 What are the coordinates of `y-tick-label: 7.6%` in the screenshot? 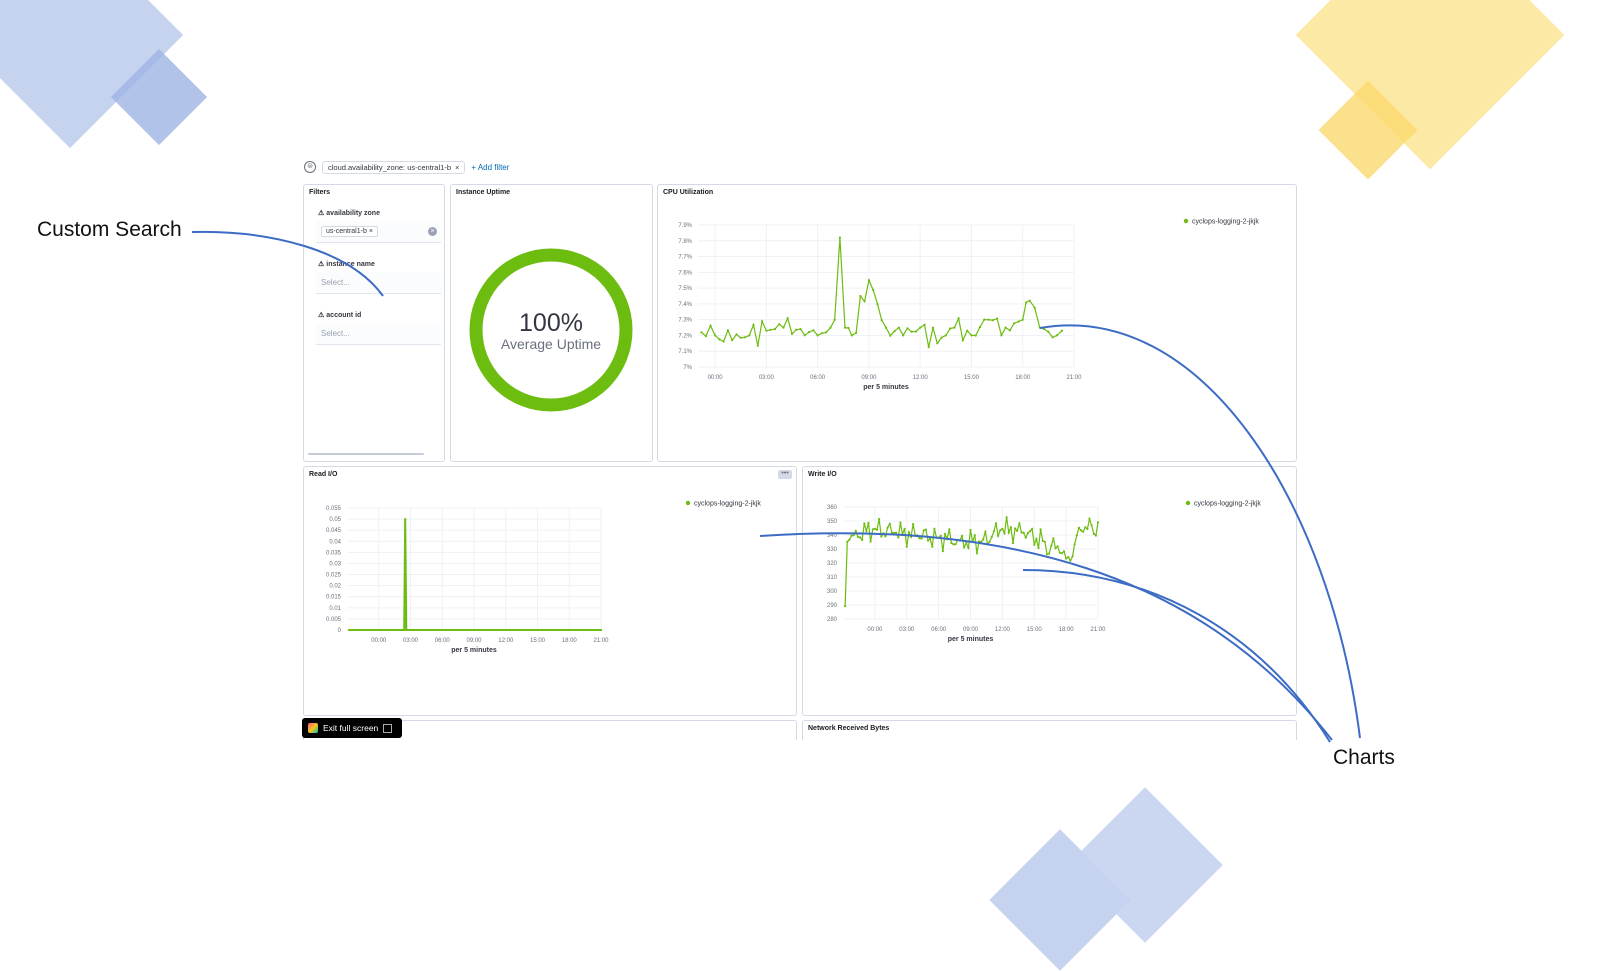 It's located at (685, 273).